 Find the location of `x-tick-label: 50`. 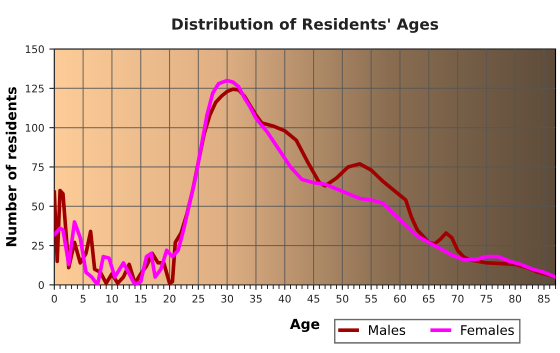

x-tick-label: 50 is located at coordinates (342, 298).